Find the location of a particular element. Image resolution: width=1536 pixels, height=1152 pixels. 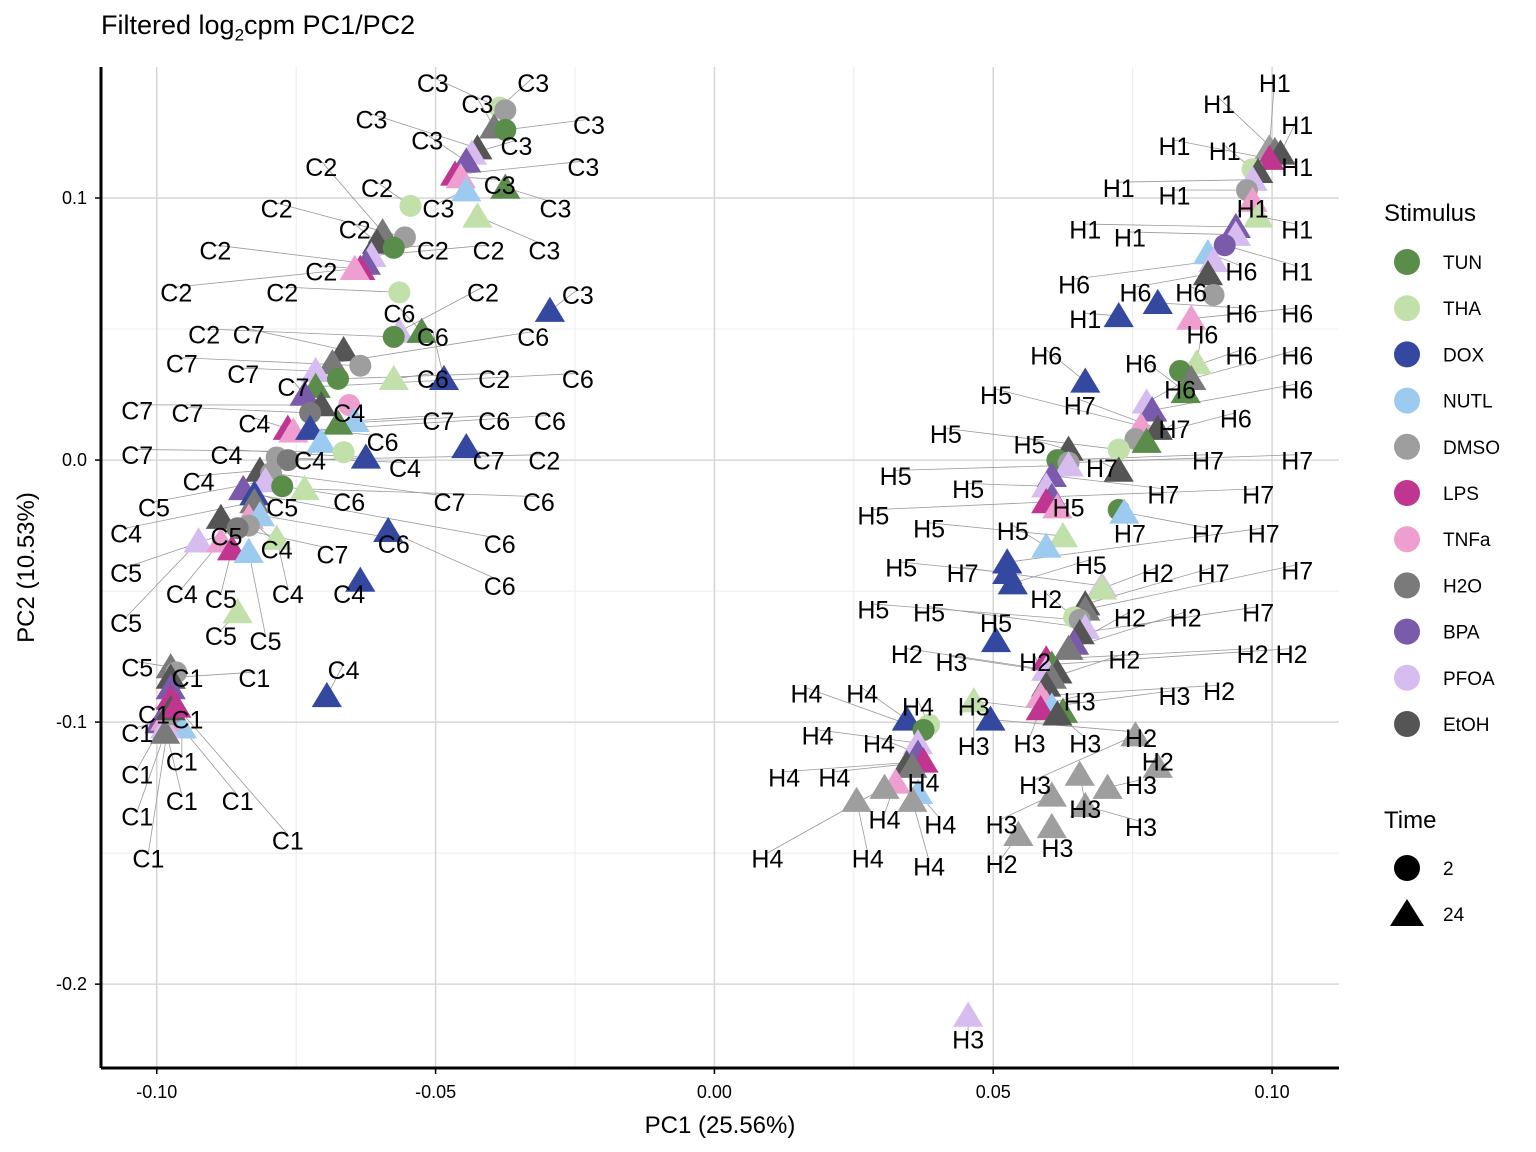

point-label: C5 is located at coordinates (226, 537).